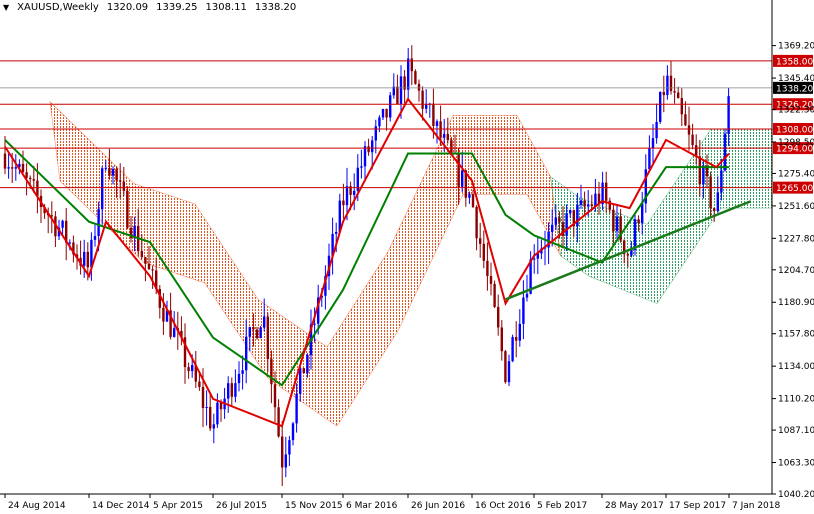 Image resolution: width=814 pixels, height=514 pixels. I want to click on y-tick-label: 1251.60, so click(796, 207).